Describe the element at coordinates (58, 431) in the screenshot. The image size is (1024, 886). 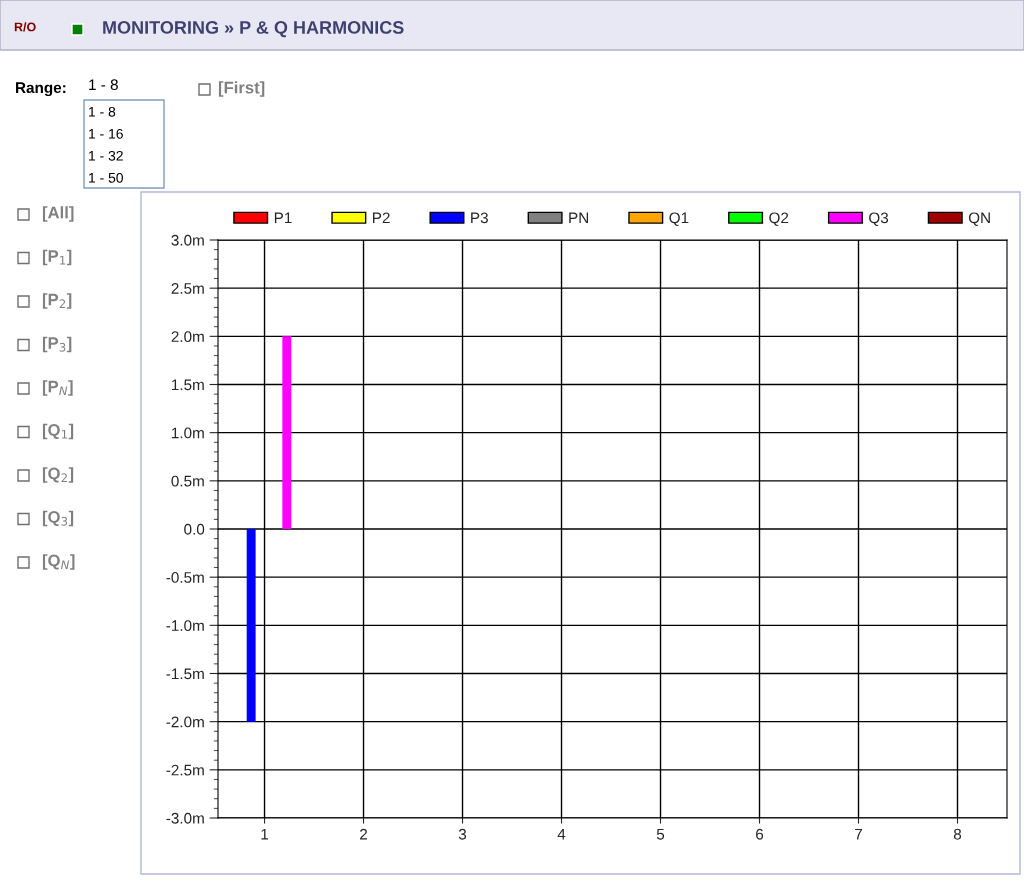
I see `text: [Q$_{1}$]` at that location.